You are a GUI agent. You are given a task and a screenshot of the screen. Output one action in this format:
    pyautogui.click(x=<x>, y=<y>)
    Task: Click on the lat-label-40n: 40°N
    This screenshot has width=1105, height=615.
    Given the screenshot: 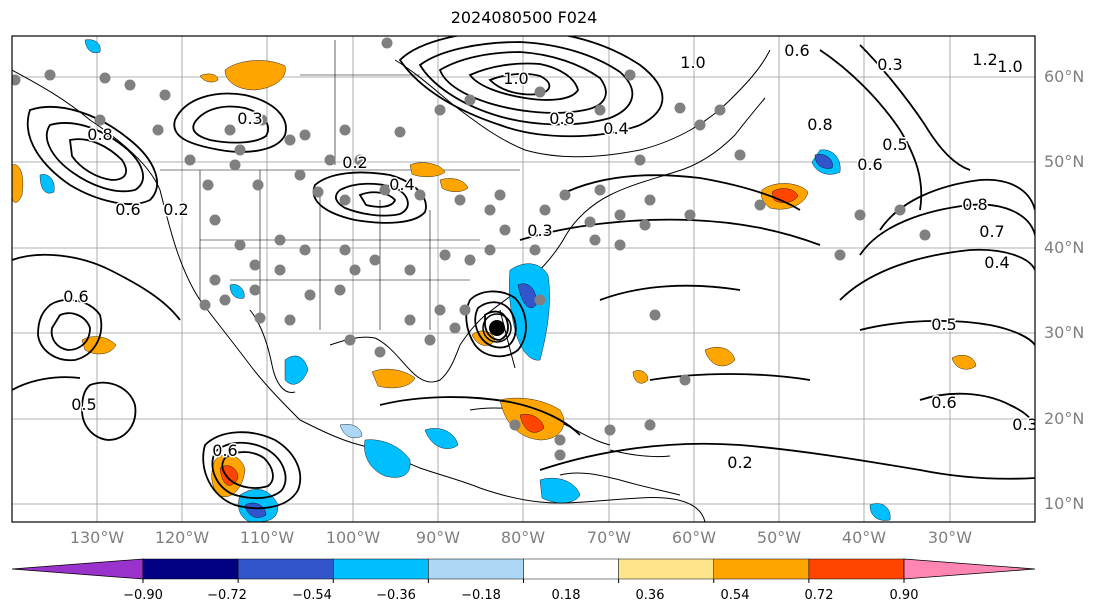 What is the action you would take?
    pyautogui.click(x=1064, y=247)
    